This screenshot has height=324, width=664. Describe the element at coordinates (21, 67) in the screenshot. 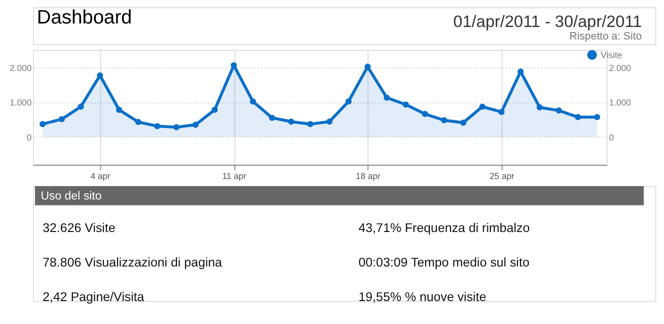

I see `y-tick-label: 2.000` at that location.